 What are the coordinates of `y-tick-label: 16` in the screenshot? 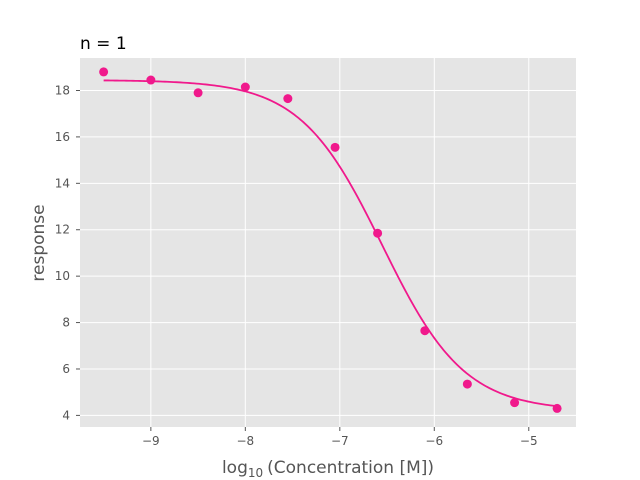 It's located at (62, 137).